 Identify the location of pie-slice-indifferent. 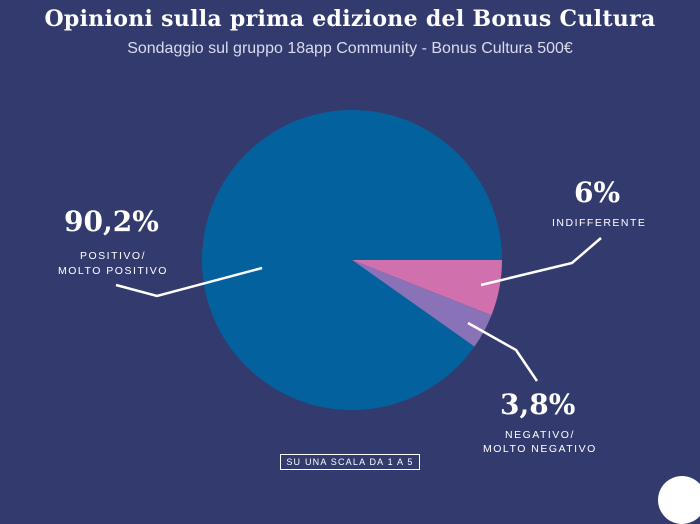
(427, 288).